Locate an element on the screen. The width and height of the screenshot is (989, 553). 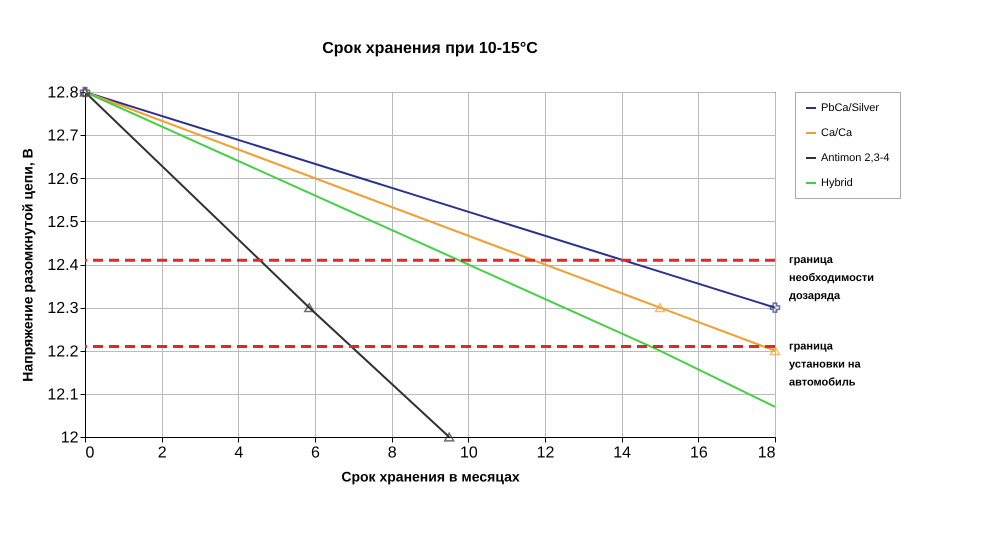
y-tick-label: 12.3 is located at coordinates (63, 309).